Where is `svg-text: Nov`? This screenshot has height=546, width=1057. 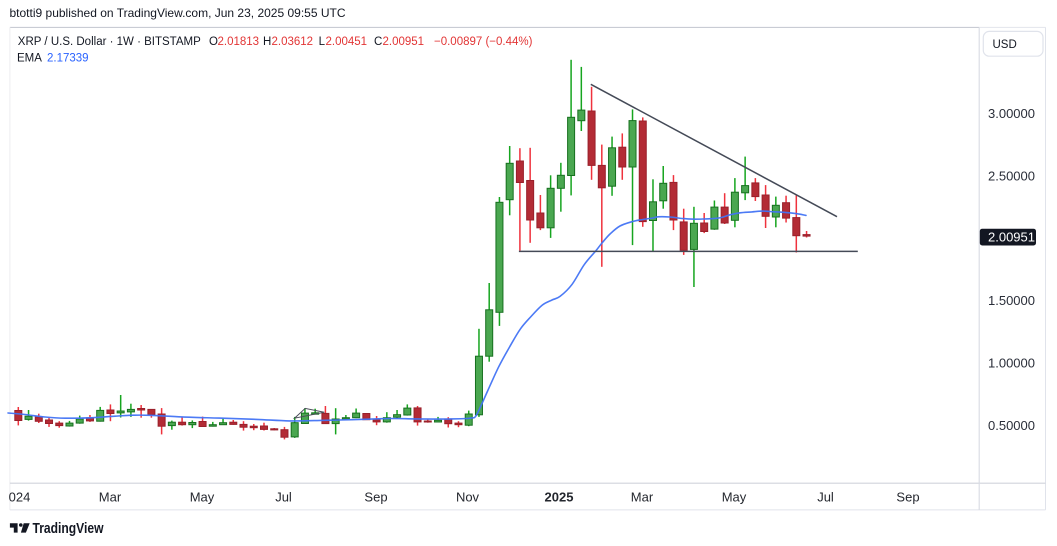
svg-text: Nov is located at coordinates (468, 497).